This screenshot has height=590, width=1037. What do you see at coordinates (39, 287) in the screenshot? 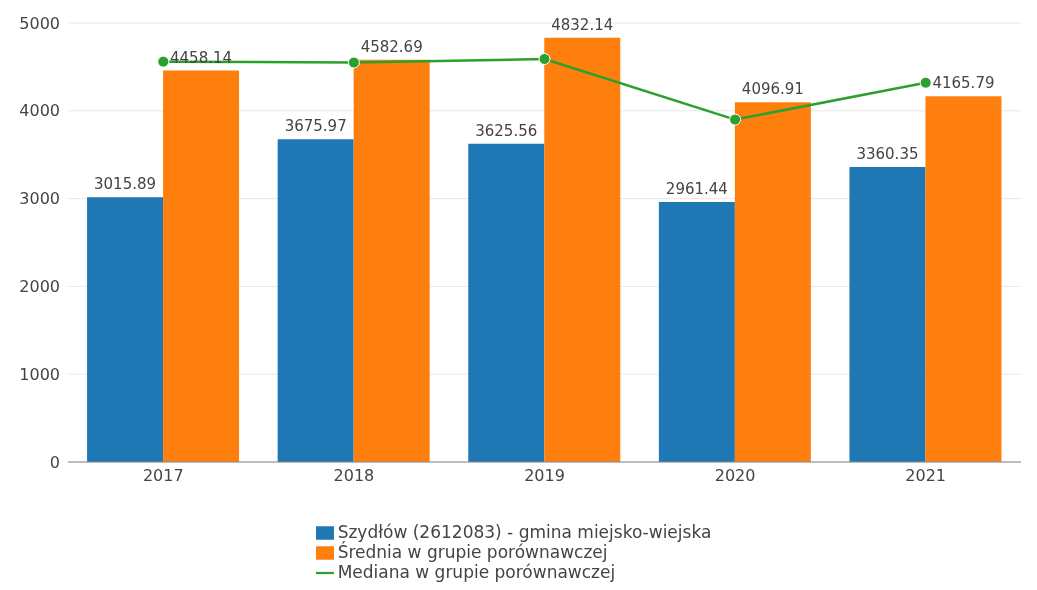
I see `y-tick-label: 2000` at bounding box center [39, 287].